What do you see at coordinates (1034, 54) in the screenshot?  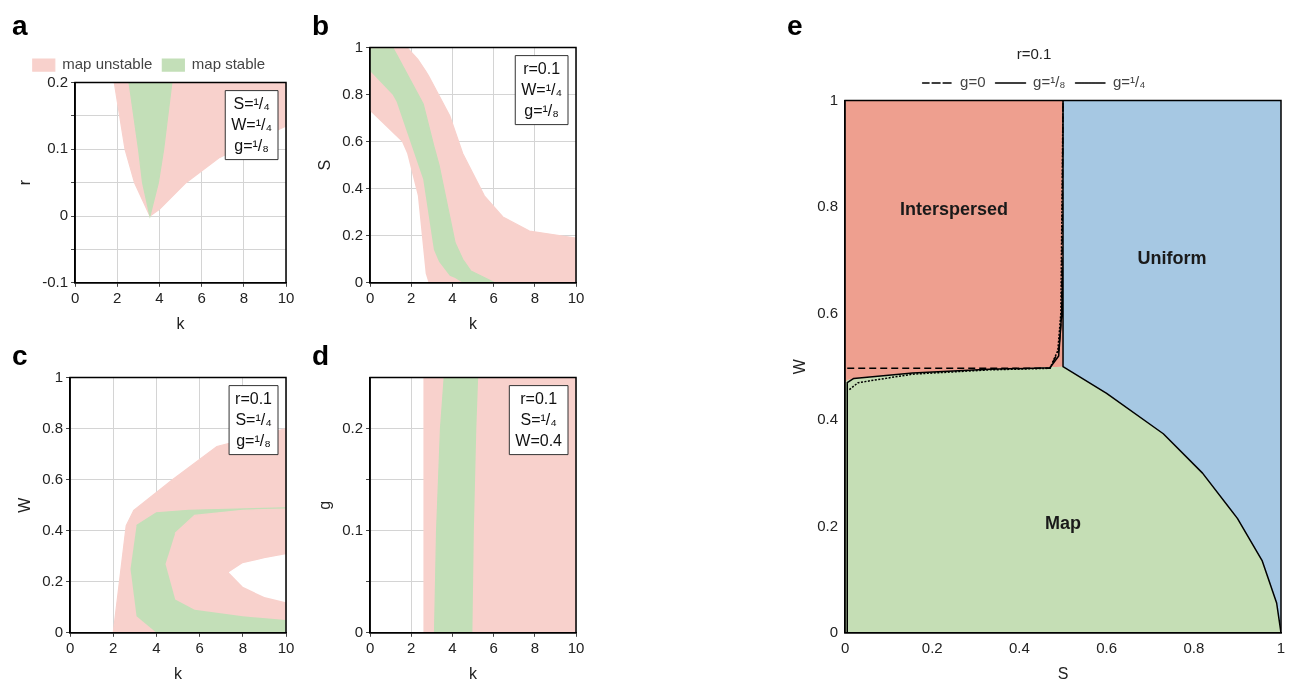 I see `legend-title: r=0.1` at bounding box center [1034, 54].